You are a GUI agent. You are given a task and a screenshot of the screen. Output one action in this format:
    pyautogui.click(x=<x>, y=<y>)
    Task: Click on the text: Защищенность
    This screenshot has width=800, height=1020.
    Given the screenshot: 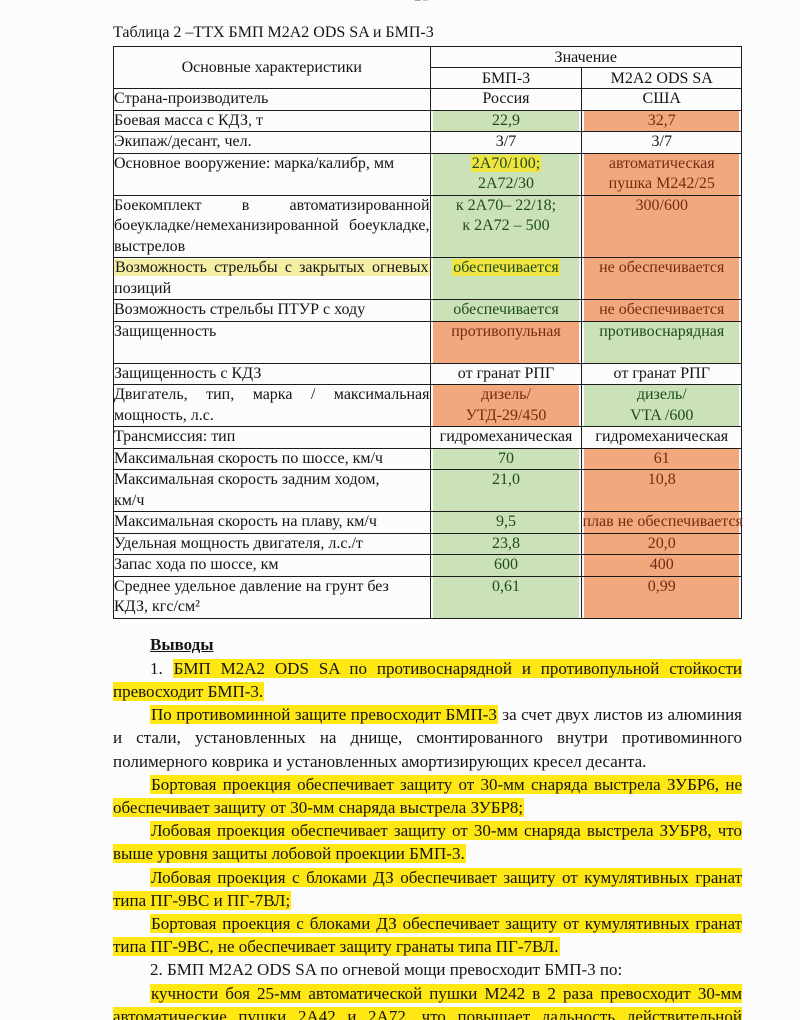 What is the action you would take?
    pyautogui.click(x=165, y=331)
    